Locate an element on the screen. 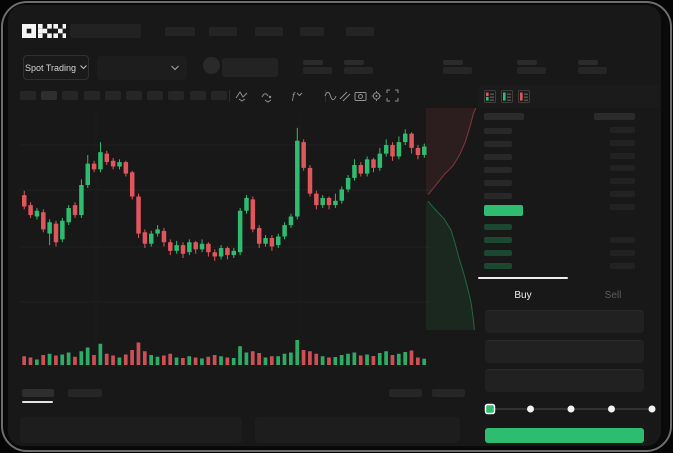 This screenshot has height=453, width=673. orderbook-last-price-bar is located at coordinates (503, 210).